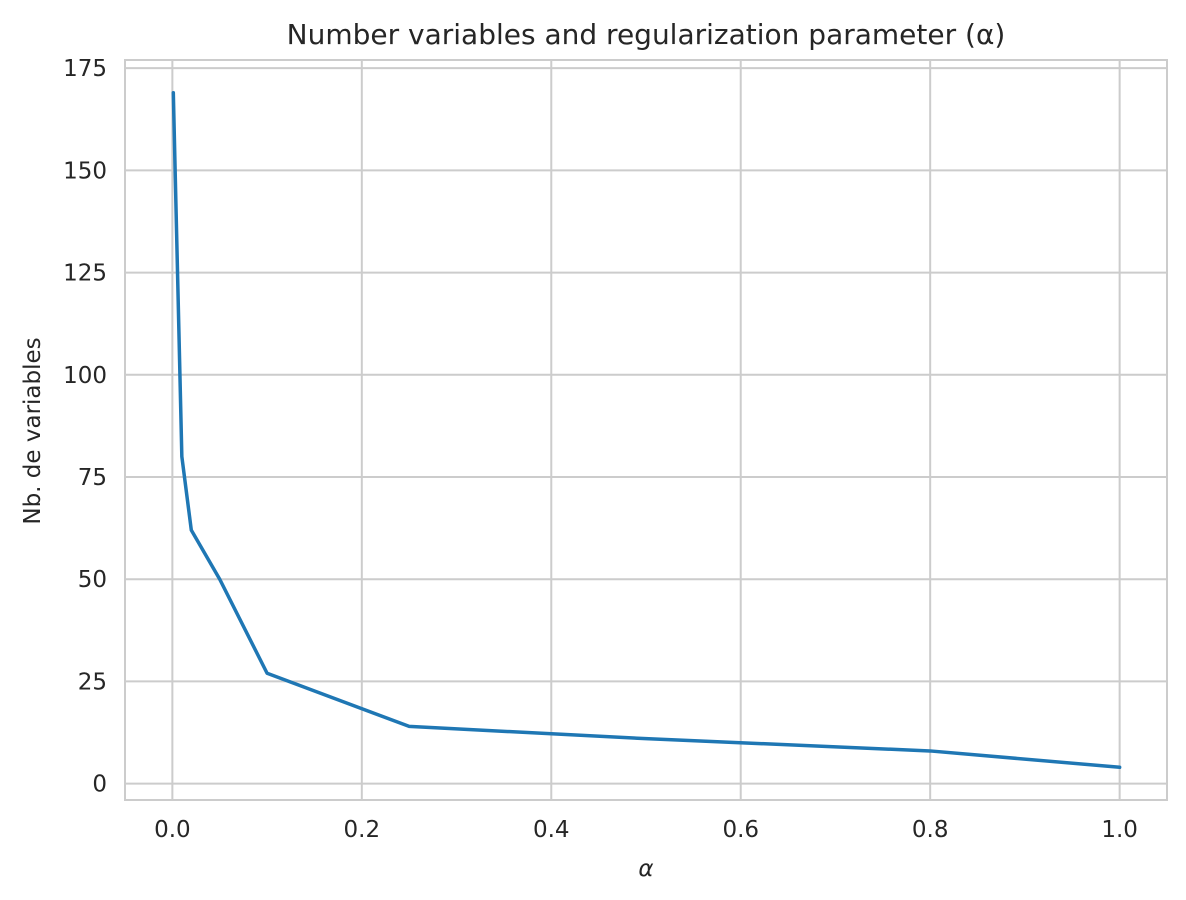 The image size is (1186, 900). What do you see at coordinates (92, 478) in the screenshot?
I see `y-tick-label: 75` at bounding box center [92, 478].